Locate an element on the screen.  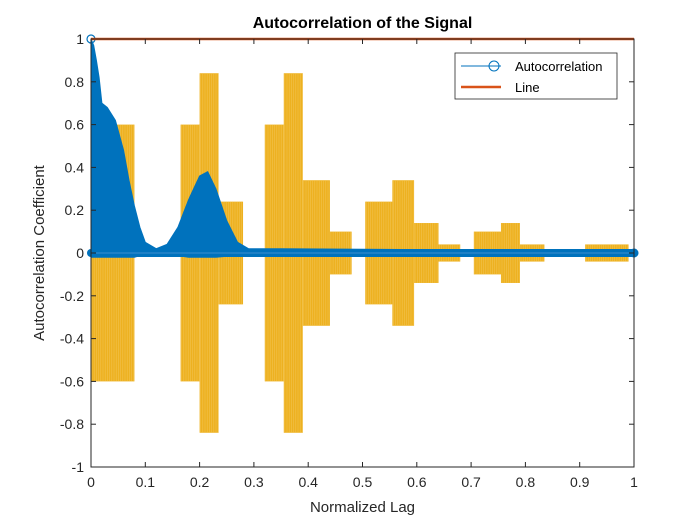
legend-autocorrelation-marker is located at coordinates (494, 66).